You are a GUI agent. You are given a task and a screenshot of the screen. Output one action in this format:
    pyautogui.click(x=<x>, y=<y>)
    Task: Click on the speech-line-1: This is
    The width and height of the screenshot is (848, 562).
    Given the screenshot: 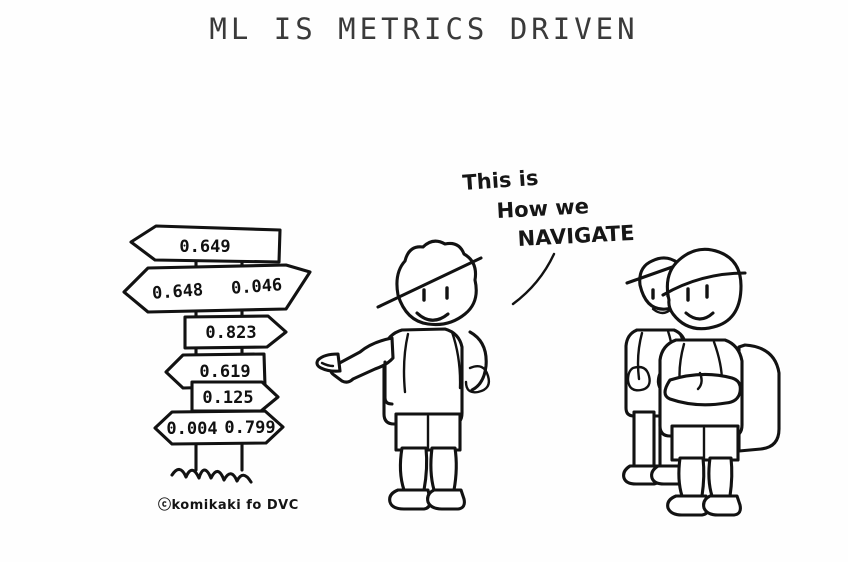 What is the action you would take?
    pyautogui.click(x=500, y=180)
    